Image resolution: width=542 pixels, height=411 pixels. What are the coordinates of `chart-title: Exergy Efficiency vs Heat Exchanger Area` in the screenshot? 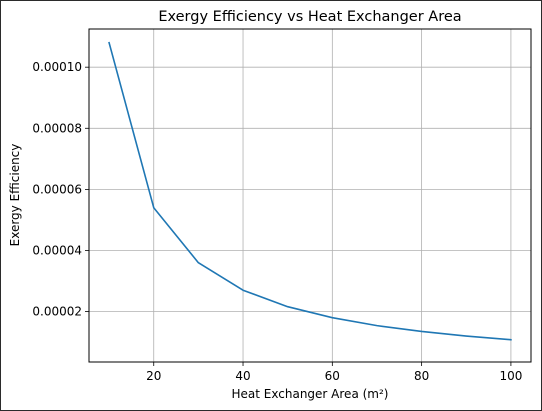 It's located at (309, 17).